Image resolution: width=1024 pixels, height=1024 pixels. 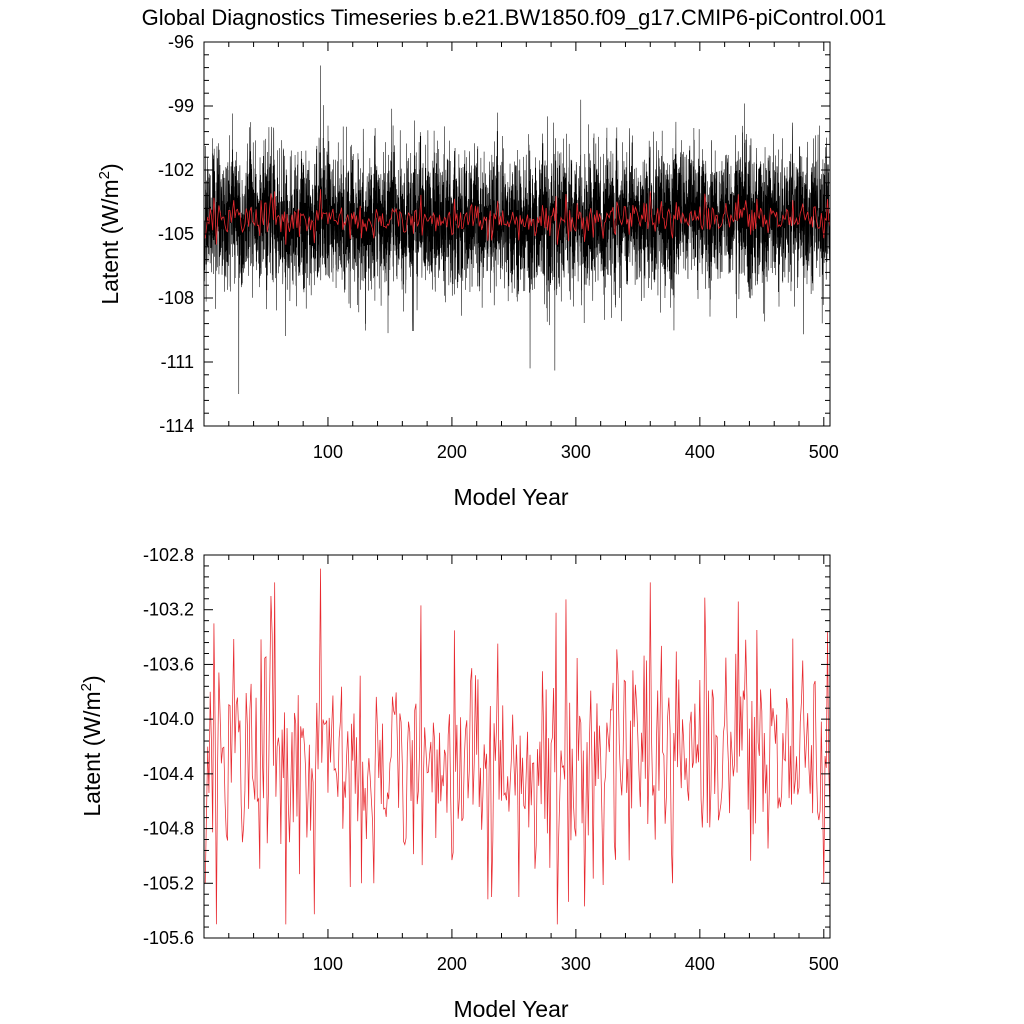 What do you see at coordinates (176, 426) in the screenshot?
I see `top-y-tick-label: -114` at bounding box center [176, 426].